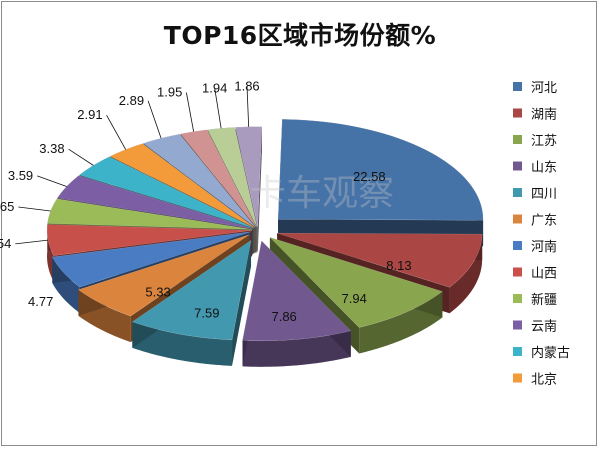  What do you see at coordinates (300, 35) in the screenshot?
I see `chart-title: TOP16区域市场份额%` at bounding box center [300, 35].